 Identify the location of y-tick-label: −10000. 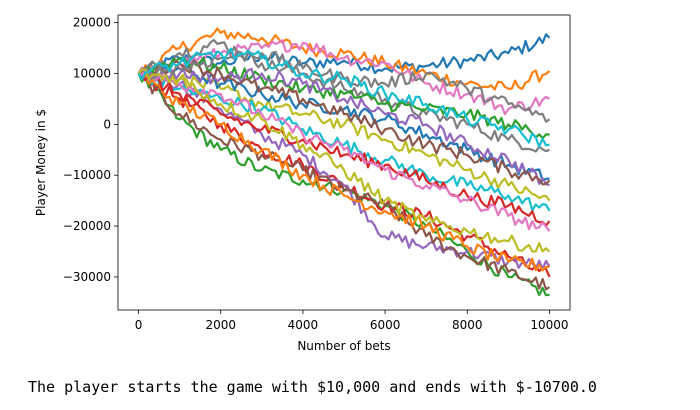
(87, 175).